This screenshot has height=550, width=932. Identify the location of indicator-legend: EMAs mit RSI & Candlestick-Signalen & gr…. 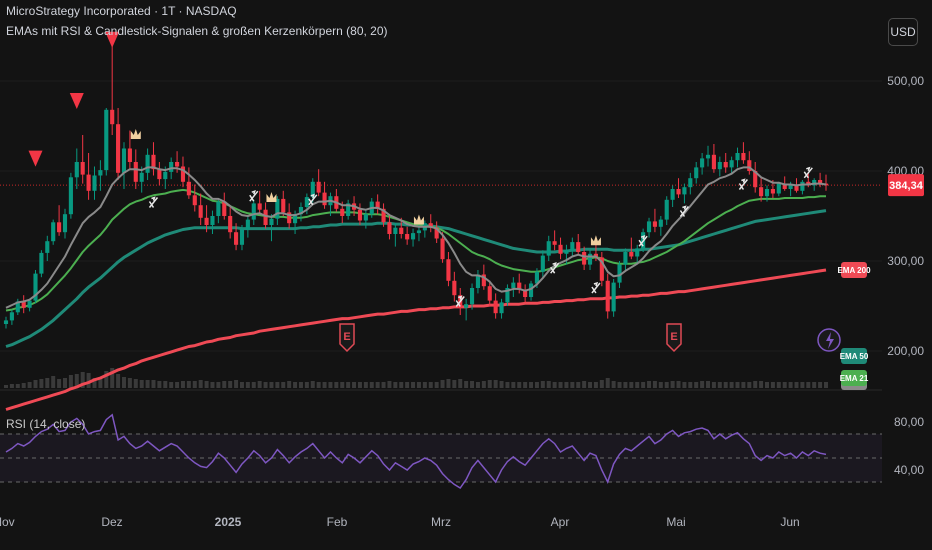
(197, 31).